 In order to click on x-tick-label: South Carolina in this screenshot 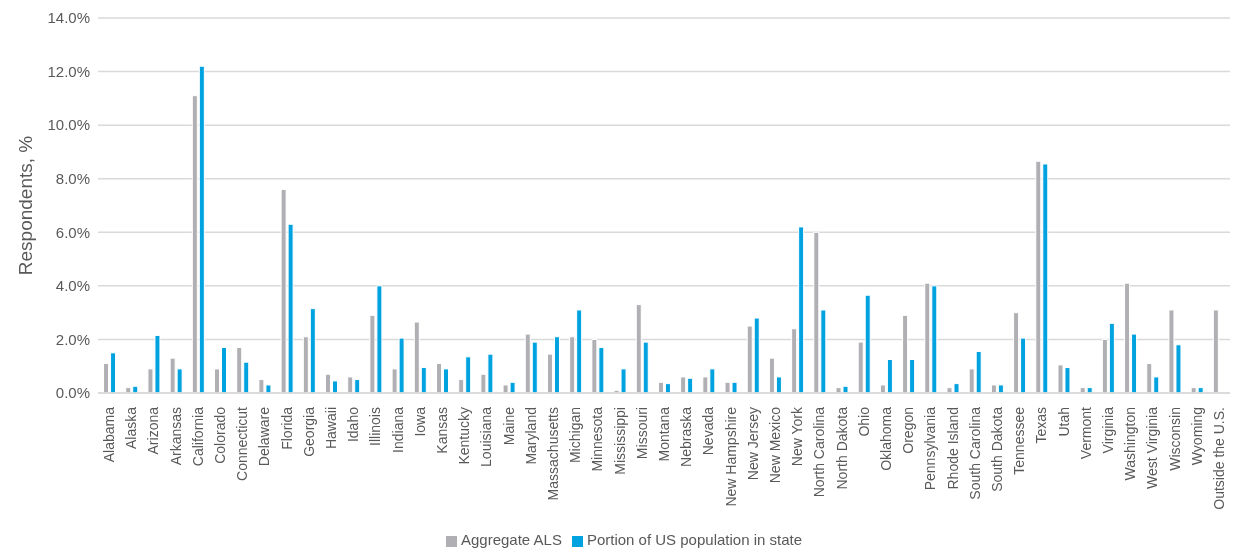, I will do `click(974, 453)`.